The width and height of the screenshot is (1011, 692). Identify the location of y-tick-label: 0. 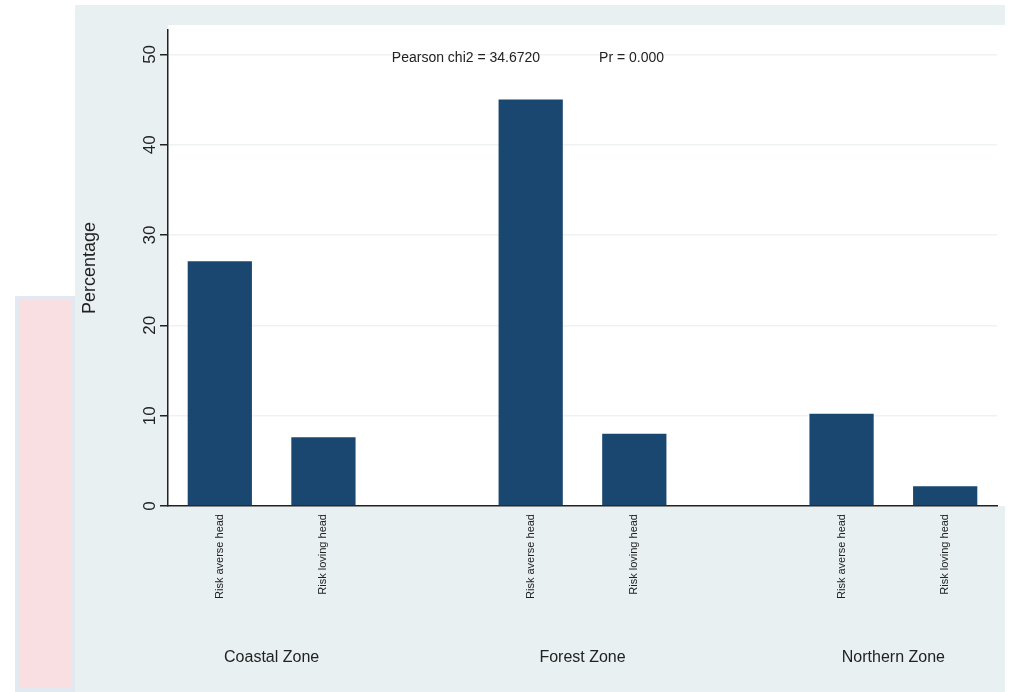
(150, 506).